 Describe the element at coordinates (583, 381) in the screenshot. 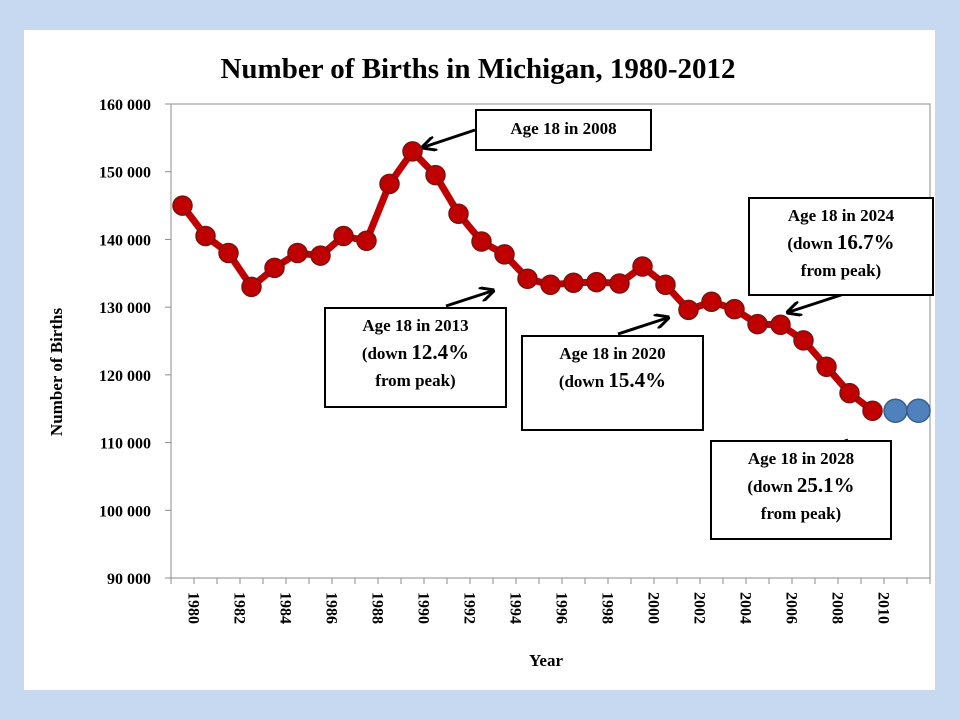

I see `callout-2020-line2-prefix: (down` at that location.